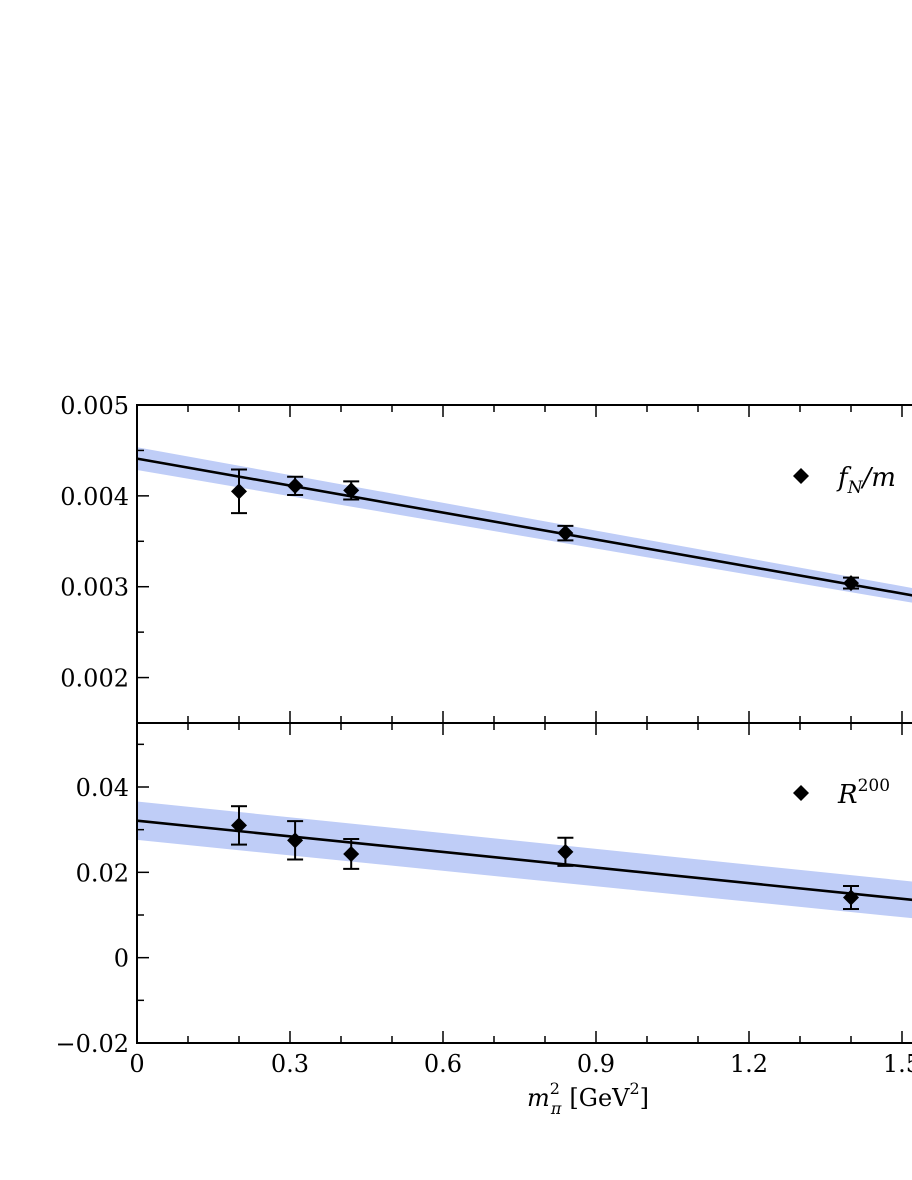 This screenshot has width=912, height=1180. I want to click on fit-line-top, so click(524, 527).